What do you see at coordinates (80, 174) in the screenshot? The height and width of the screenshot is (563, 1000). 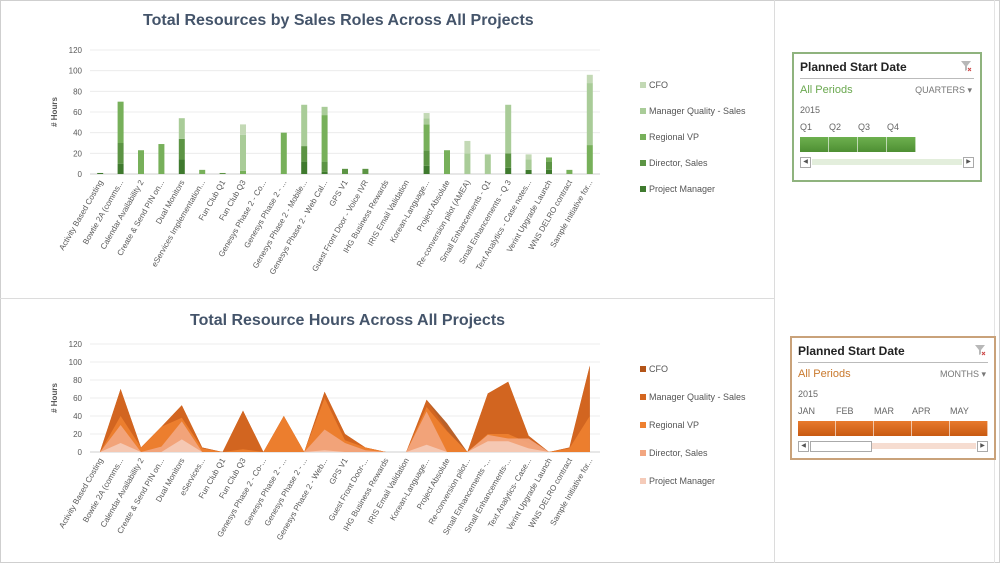 I see `y-tick-label: 0` at bounding box center [80, 174].